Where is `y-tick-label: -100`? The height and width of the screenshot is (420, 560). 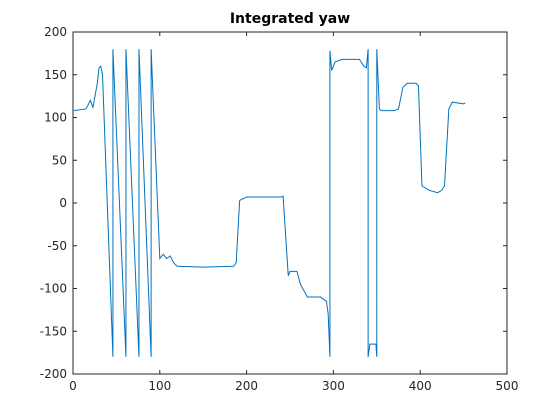 y-tick-label: -100 is located at coordinates (53, 289).